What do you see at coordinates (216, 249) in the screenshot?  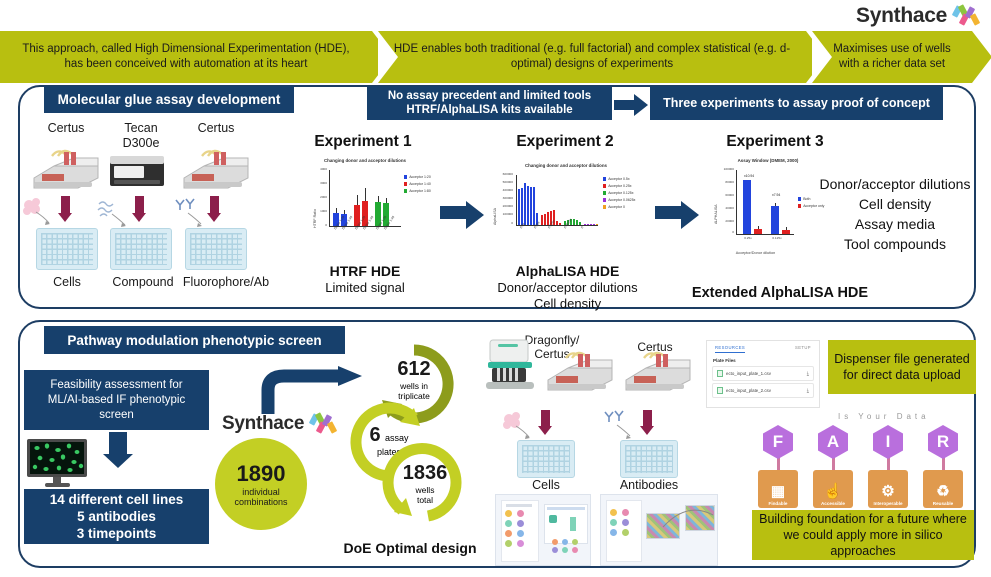 I see `microplate-fluorophore` at bounding box center [216, 249].